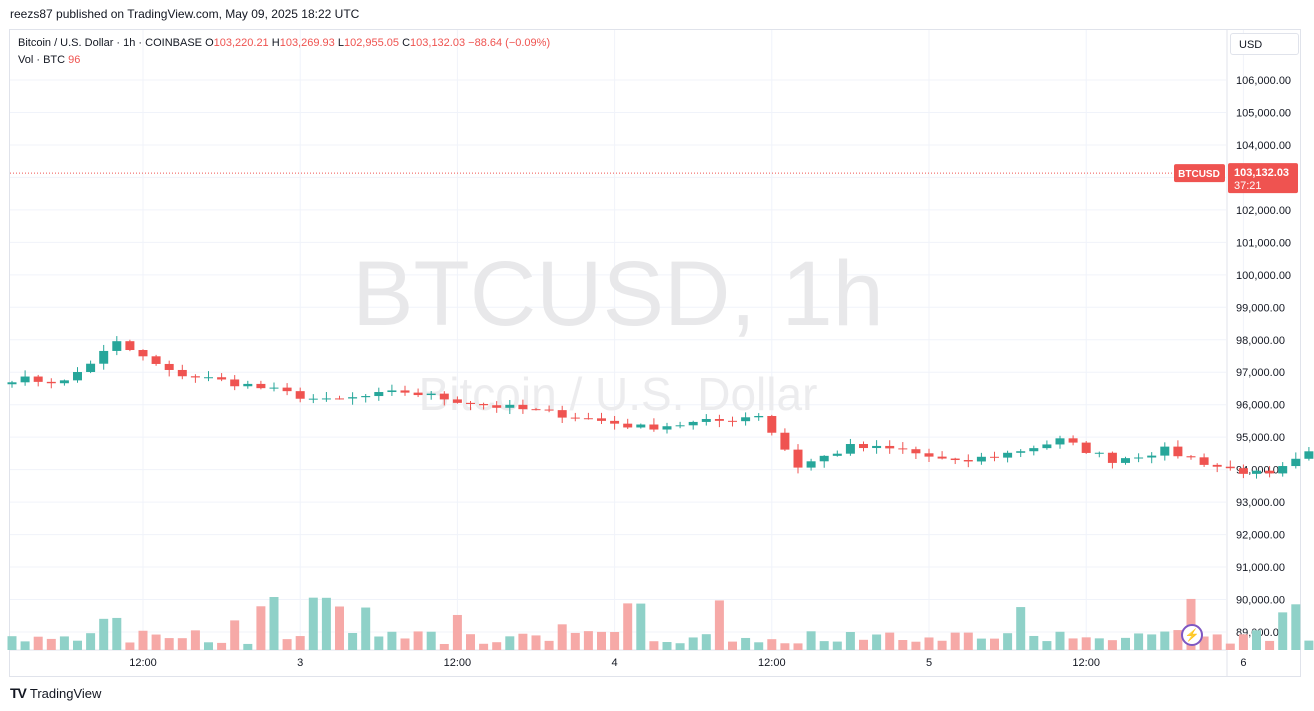  Describe the element at coordinates (1263, 211) in the screenshot. I see `price-tick-label: 102,000.00` at that location.